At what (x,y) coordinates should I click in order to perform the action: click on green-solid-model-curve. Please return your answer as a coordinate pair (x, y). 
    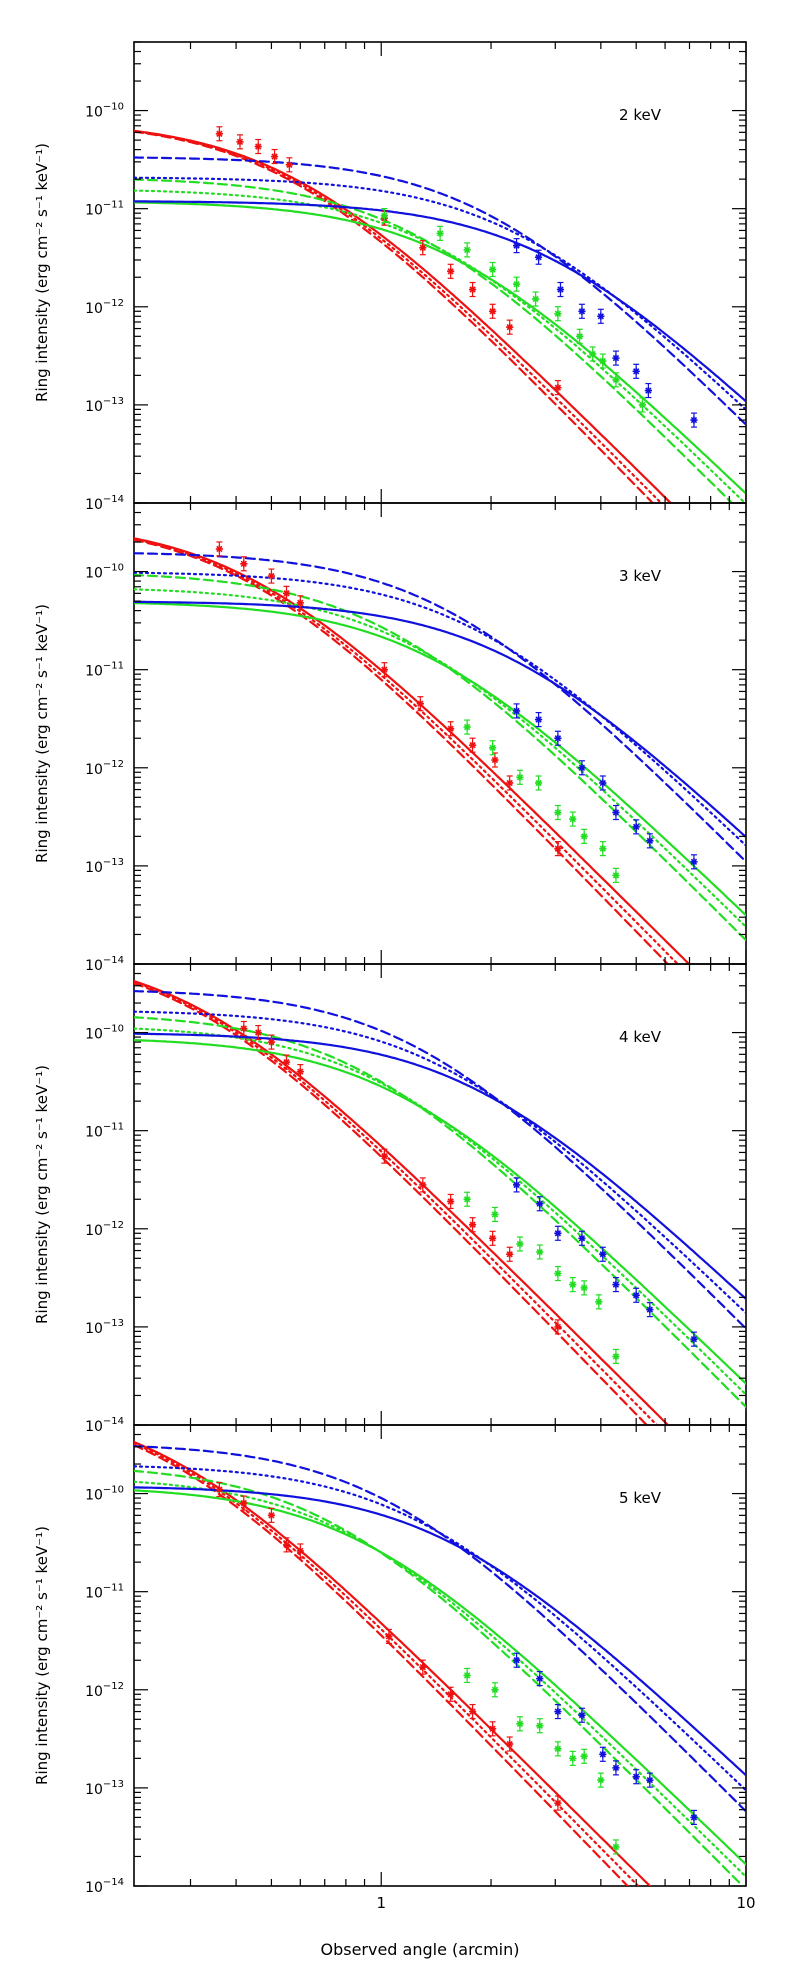
    Looking at the image, I should click on (440, 1677).